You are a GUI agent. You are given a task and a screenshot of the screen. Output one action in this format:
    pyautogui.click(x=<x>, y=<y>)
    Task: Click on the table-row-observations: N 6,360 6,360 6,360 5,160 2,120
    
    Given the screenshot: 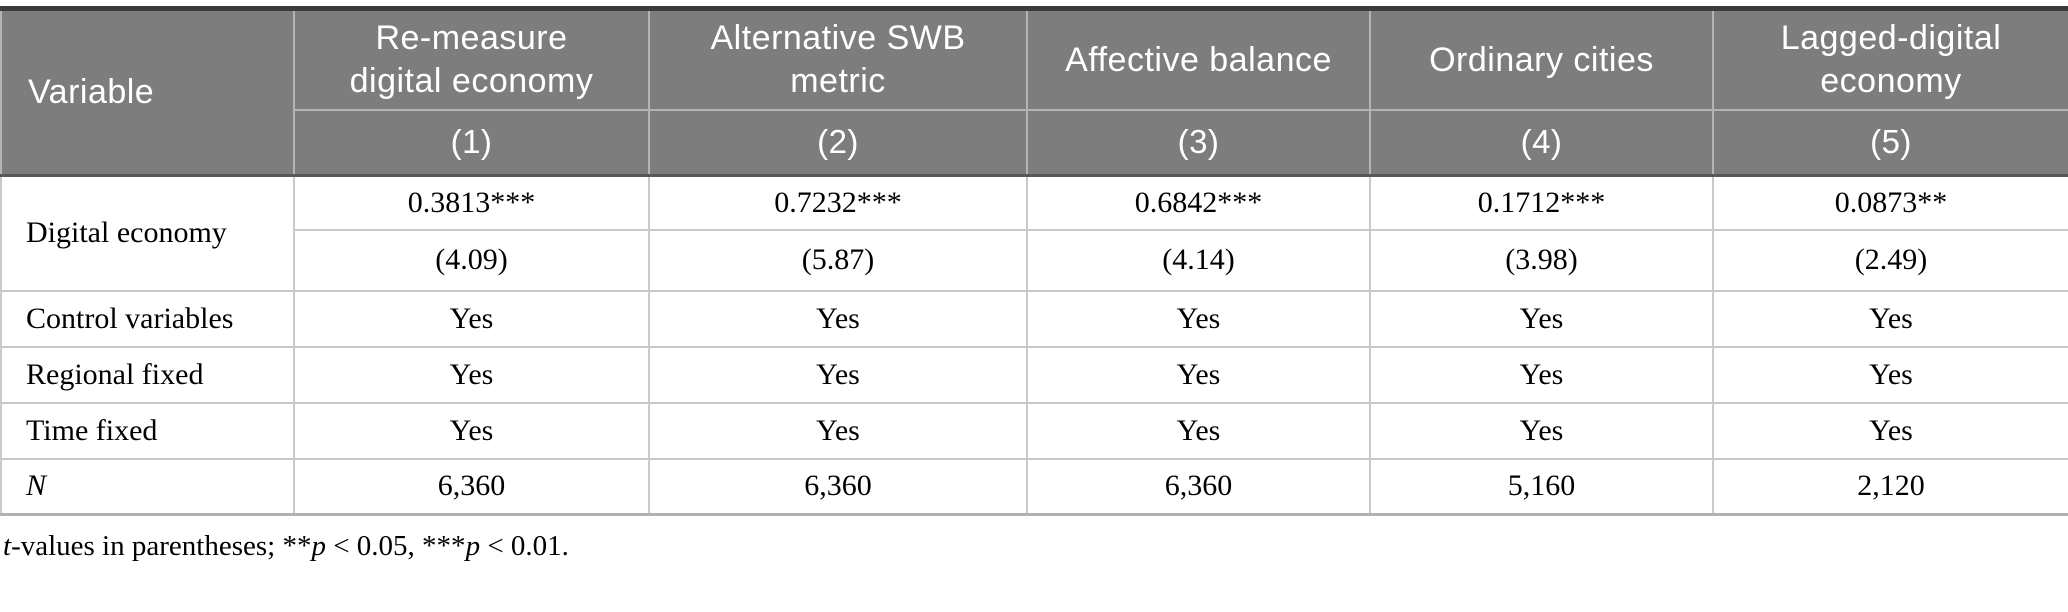 What is the action you would take?
    pyautogui.click(x=1034, y=486)
    